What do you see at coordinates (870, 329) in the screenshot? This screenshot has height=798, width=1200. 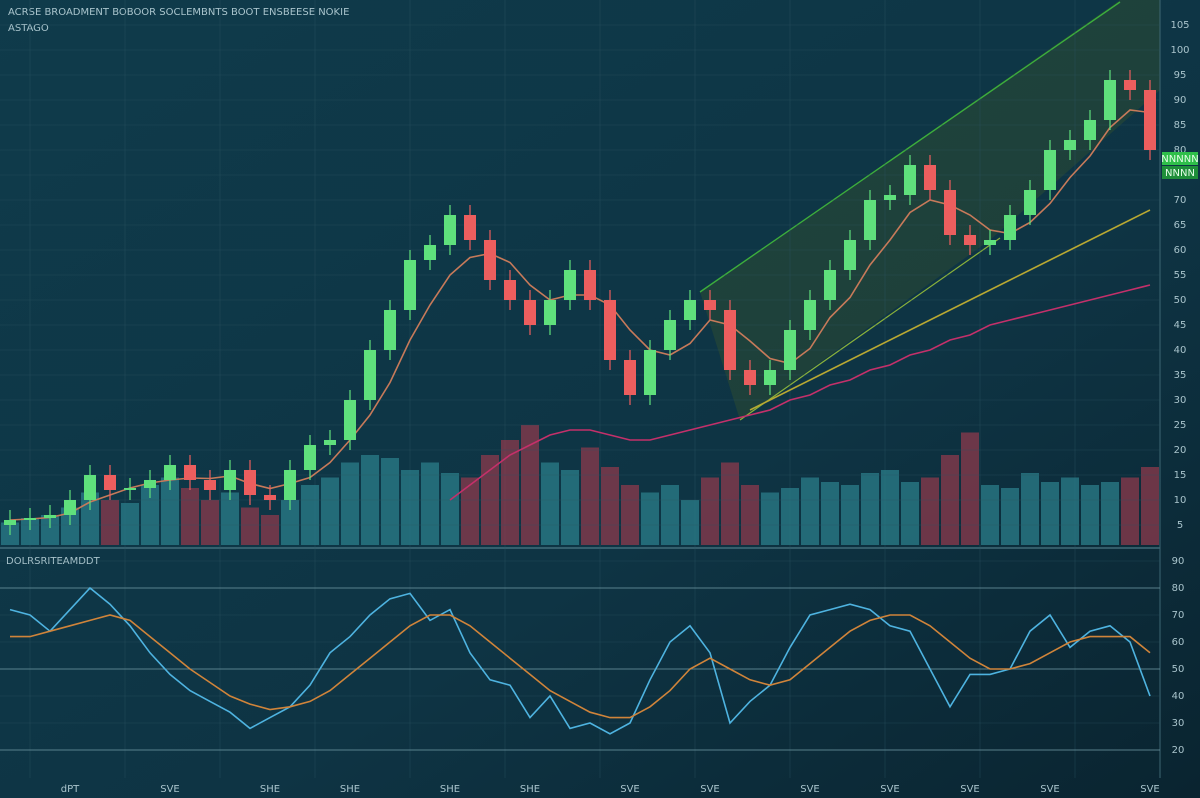 I see `channel-line` at bounding box center [870, 329].